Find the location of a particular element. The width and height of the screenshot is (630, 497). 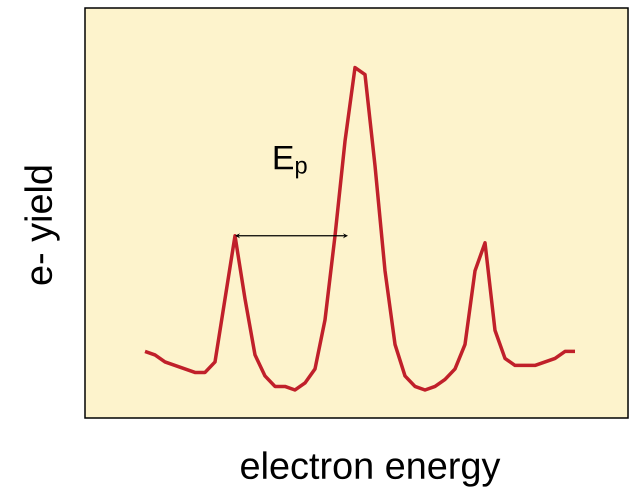

y-axis-title: e- yield is located at coordinates (42, 225).